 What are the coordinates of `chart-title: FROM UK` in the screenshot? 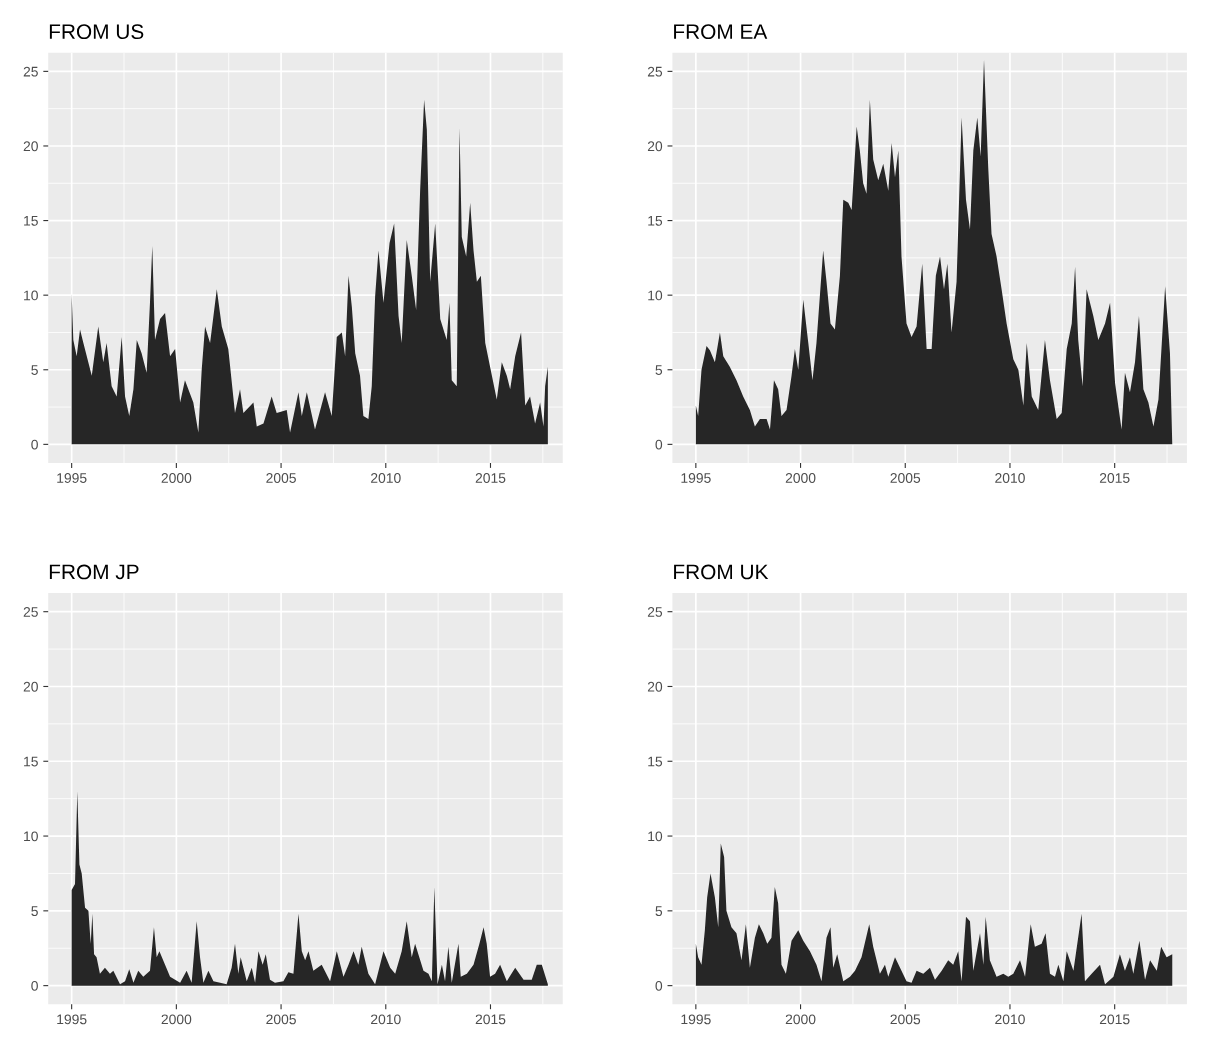 It's located at (721, 572).